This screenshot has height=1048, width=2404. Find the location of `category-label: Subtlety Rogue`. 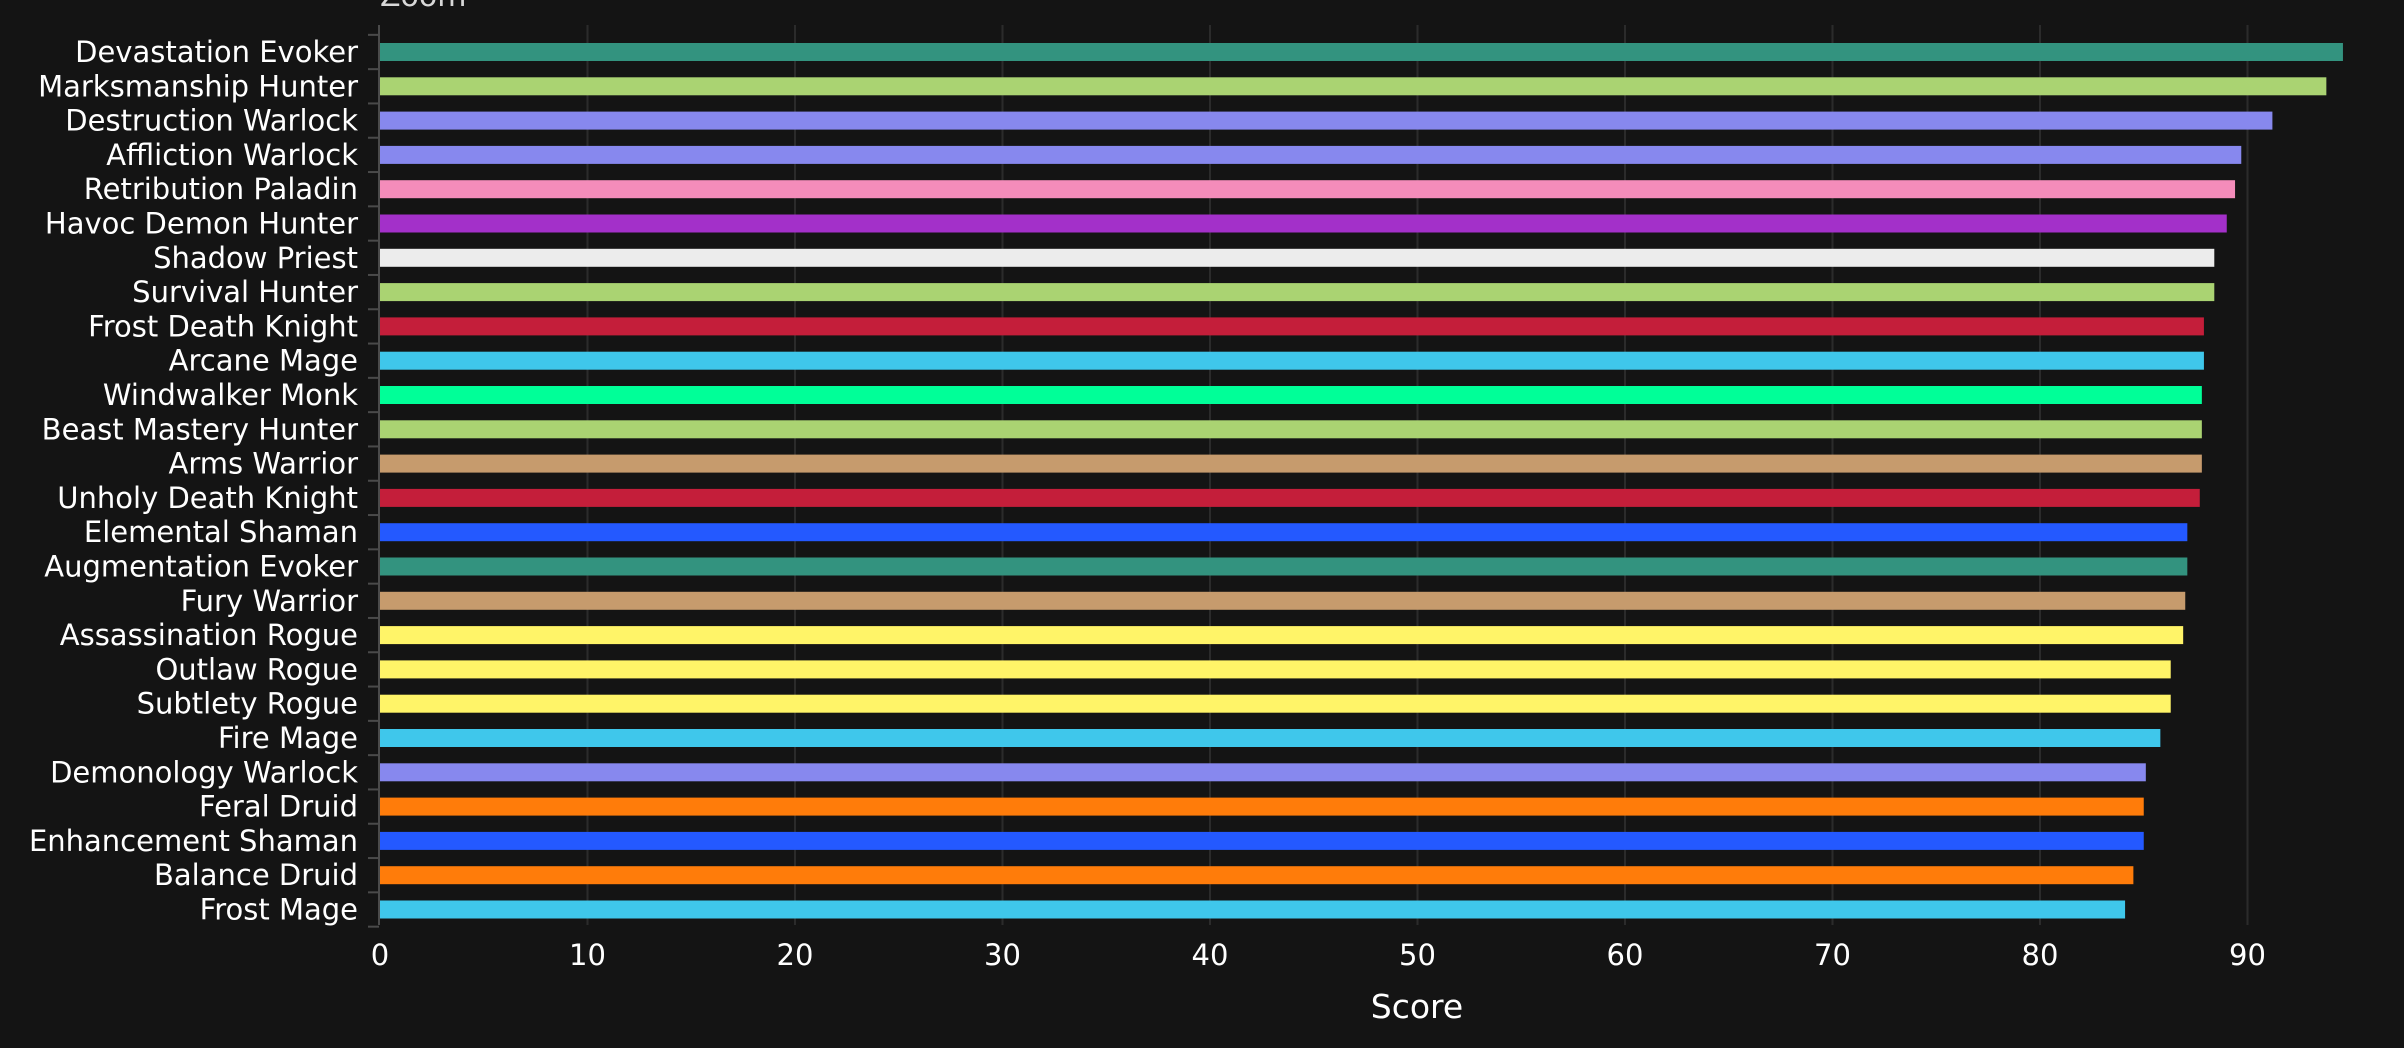

category-label: Subtlety Rogue is located at coordinates (247, 704).